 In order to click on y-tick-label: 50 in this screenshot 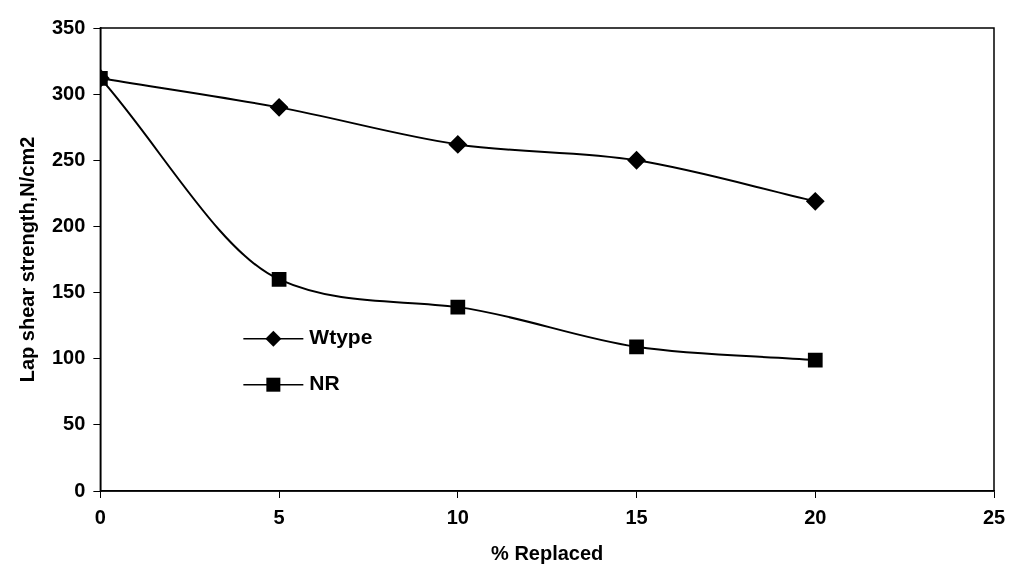, I will do `click(74, 423)`.